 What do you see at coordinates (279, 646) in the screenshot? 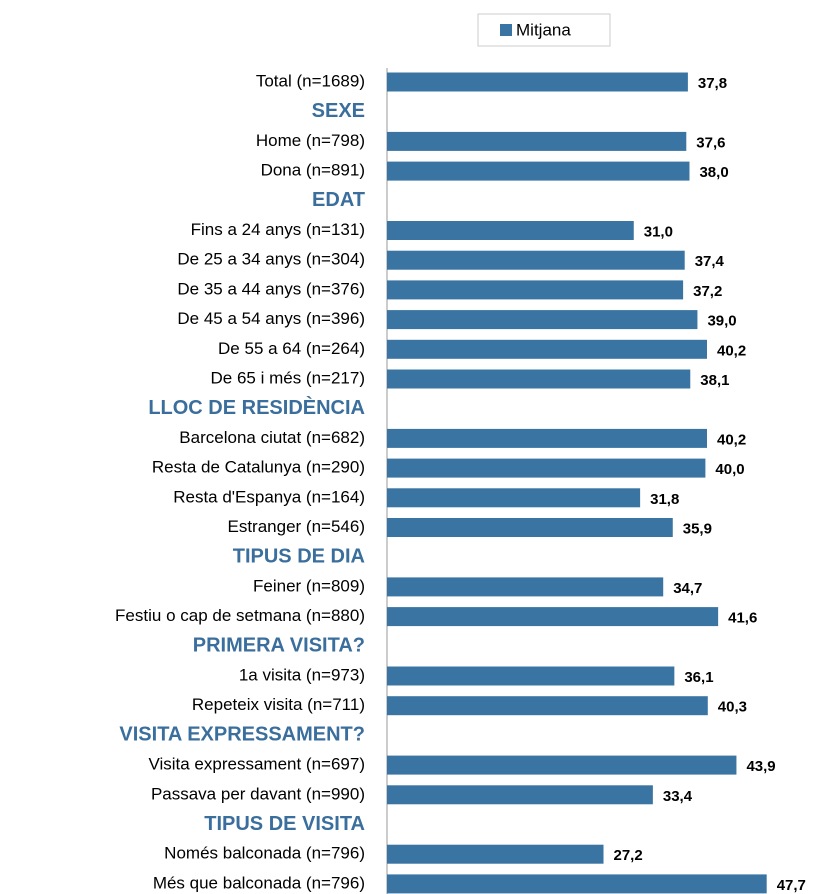
I see `section-header: PRIMERA VISITA?` at bounding box center [279, 646].